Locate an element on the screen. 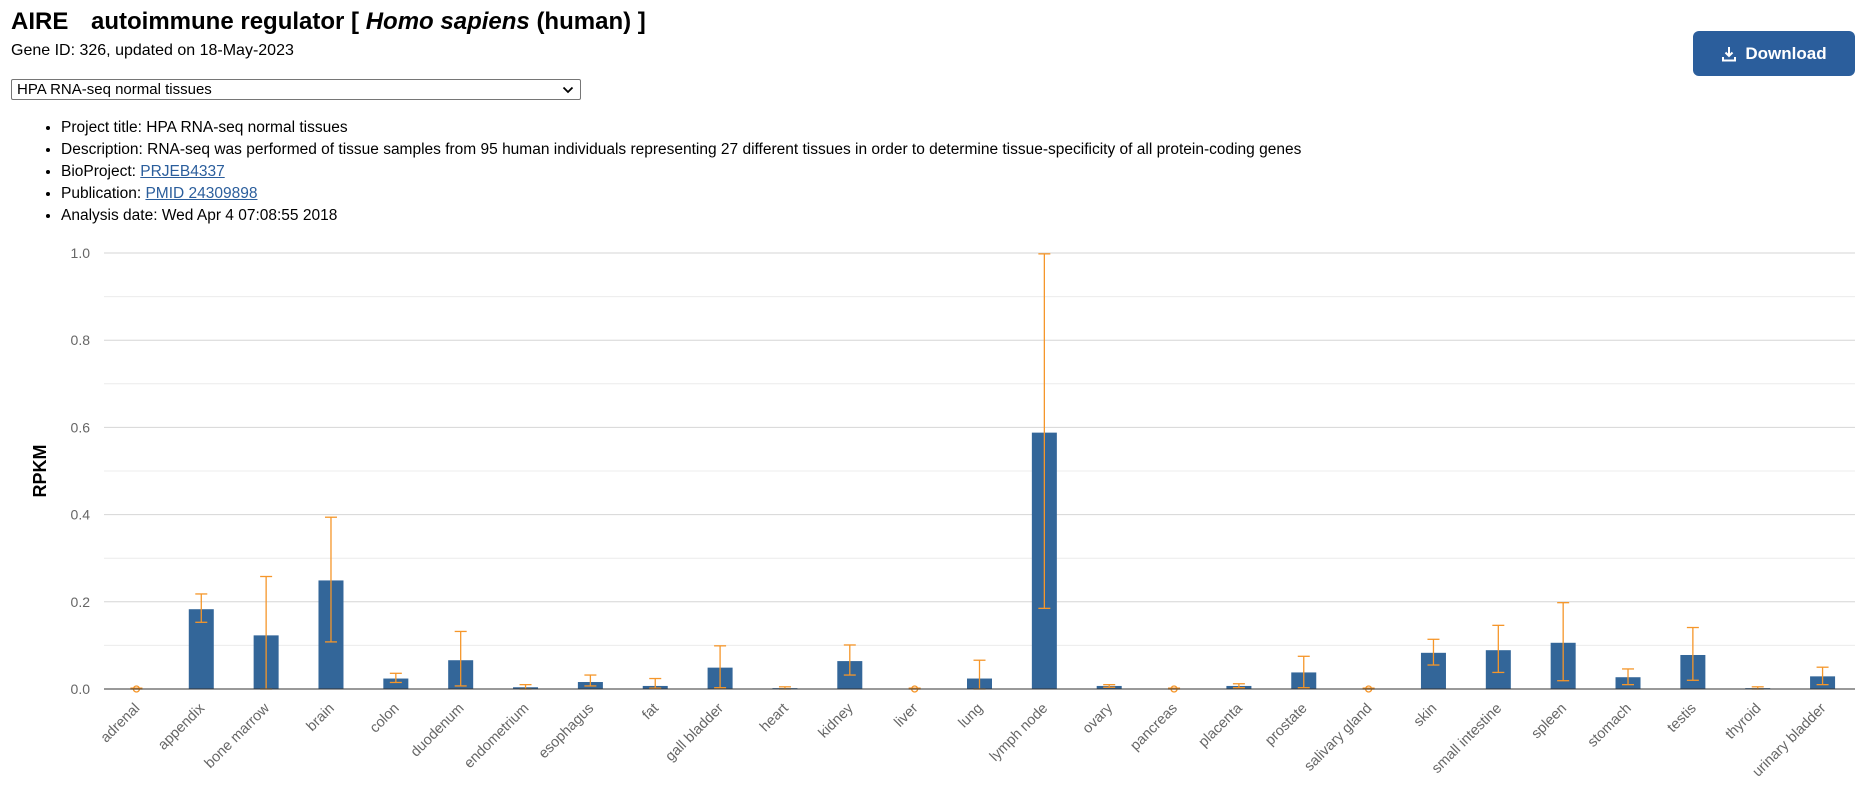 This screenshot has height=794, width=1867. x-tick-label: gall bladder is located at coordinates (695, 732).